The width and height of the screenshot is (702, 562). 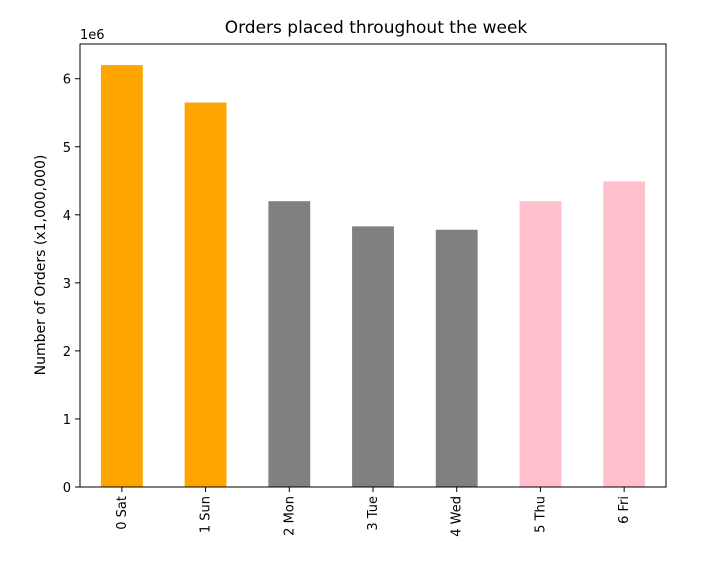 What do you see at coordinates (376, 28) in the screenshot?
I see `chart-title: Orders placed throughout the week` at bounding box center [376, 28].